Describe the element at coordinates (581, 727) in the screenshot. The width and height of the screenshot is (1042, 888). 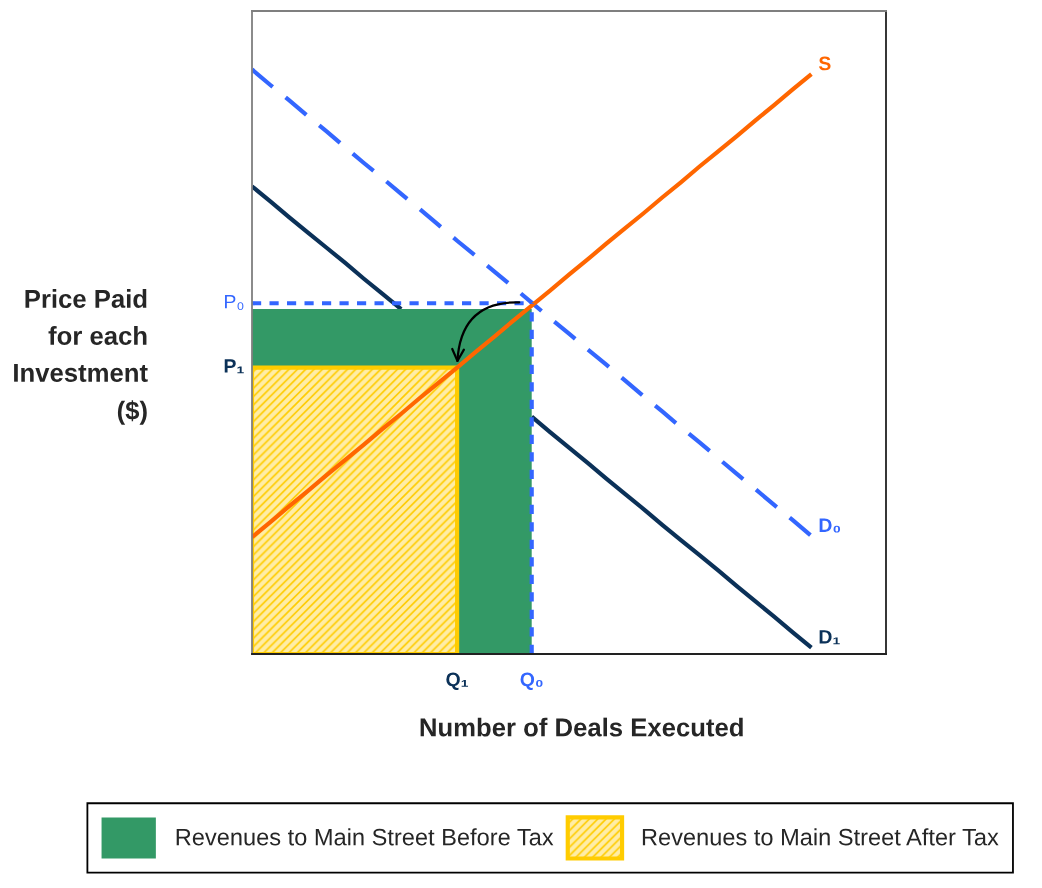
I see `x-axis-title: Number of Deals Executed` at that location.